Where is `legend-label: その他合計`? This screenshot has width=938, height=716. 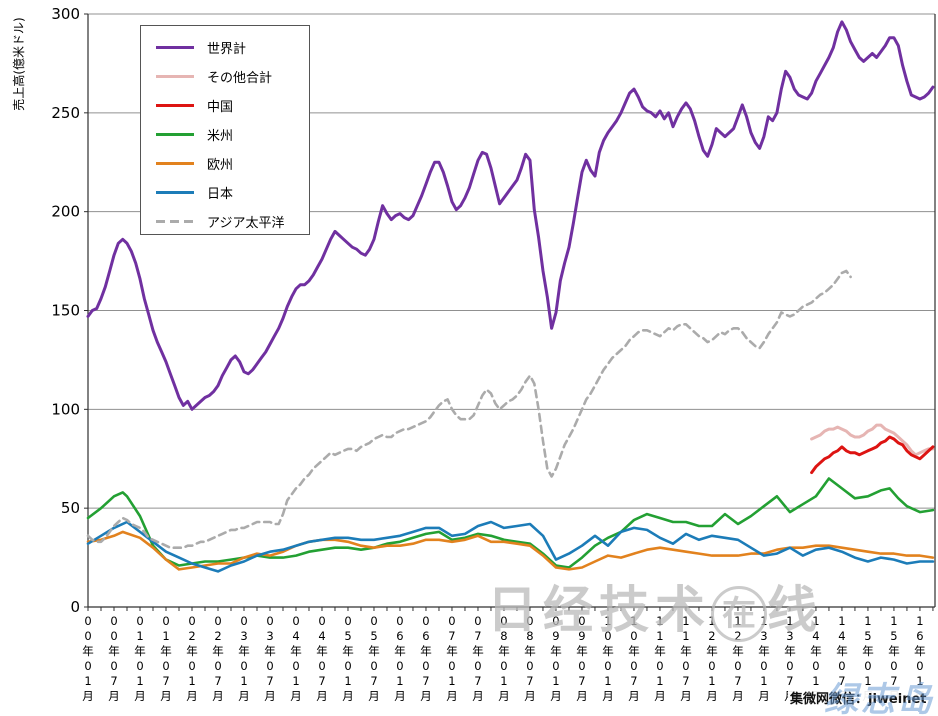 legend-label: その他合計 is located at coordinates (240, 78).